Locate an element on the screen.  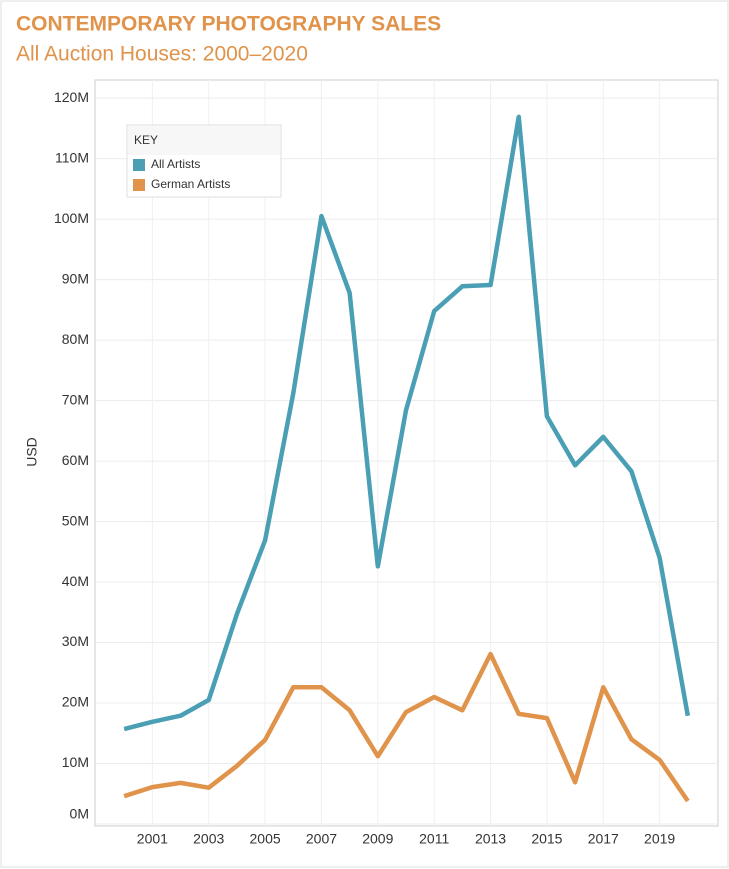
x-tick-label: 2007 is located at coordinates (321, 839).